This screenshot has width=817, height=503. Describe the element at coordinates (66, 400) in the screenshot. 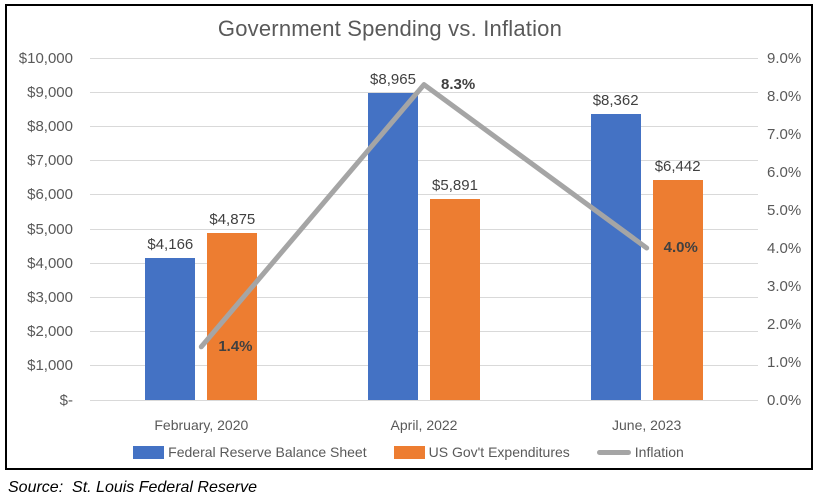

I see `y-axis-tick-label: $-` at that location.